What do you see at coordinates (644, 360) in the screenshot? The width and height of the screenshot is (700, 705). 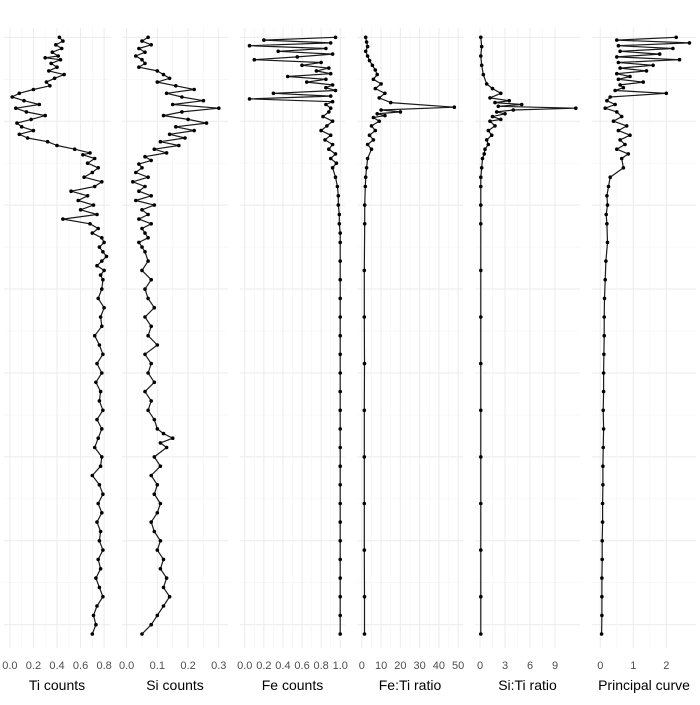 I see `panel-6: 0 1 2 Principal curve` at bounding box center [644, 360].